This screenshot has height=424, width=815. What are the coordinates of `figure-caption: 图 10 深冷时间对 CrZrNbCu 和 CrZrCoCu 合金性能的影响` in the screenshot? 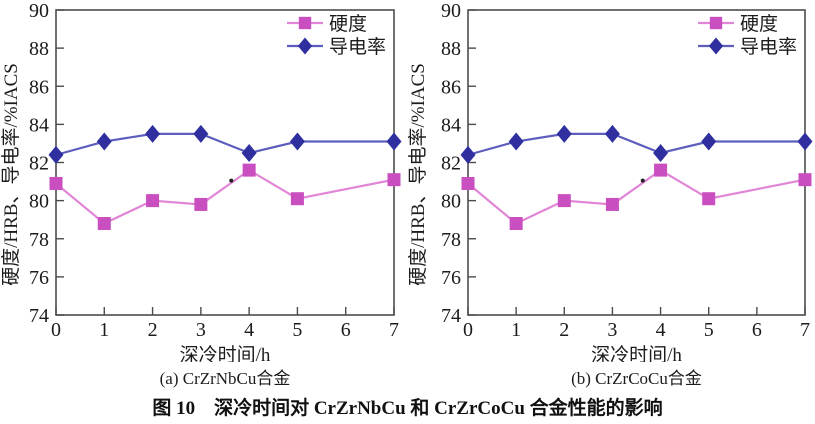 It's located at (407, 408).